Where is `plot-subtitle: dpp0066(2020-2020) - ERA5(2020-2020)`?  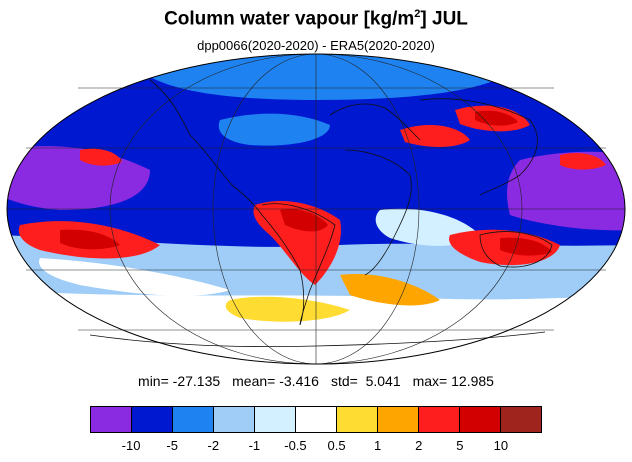 plot-subtitle: dpp0066(2020-2020) - ERA5(2020-2020) is located at coordinates (316, 45).